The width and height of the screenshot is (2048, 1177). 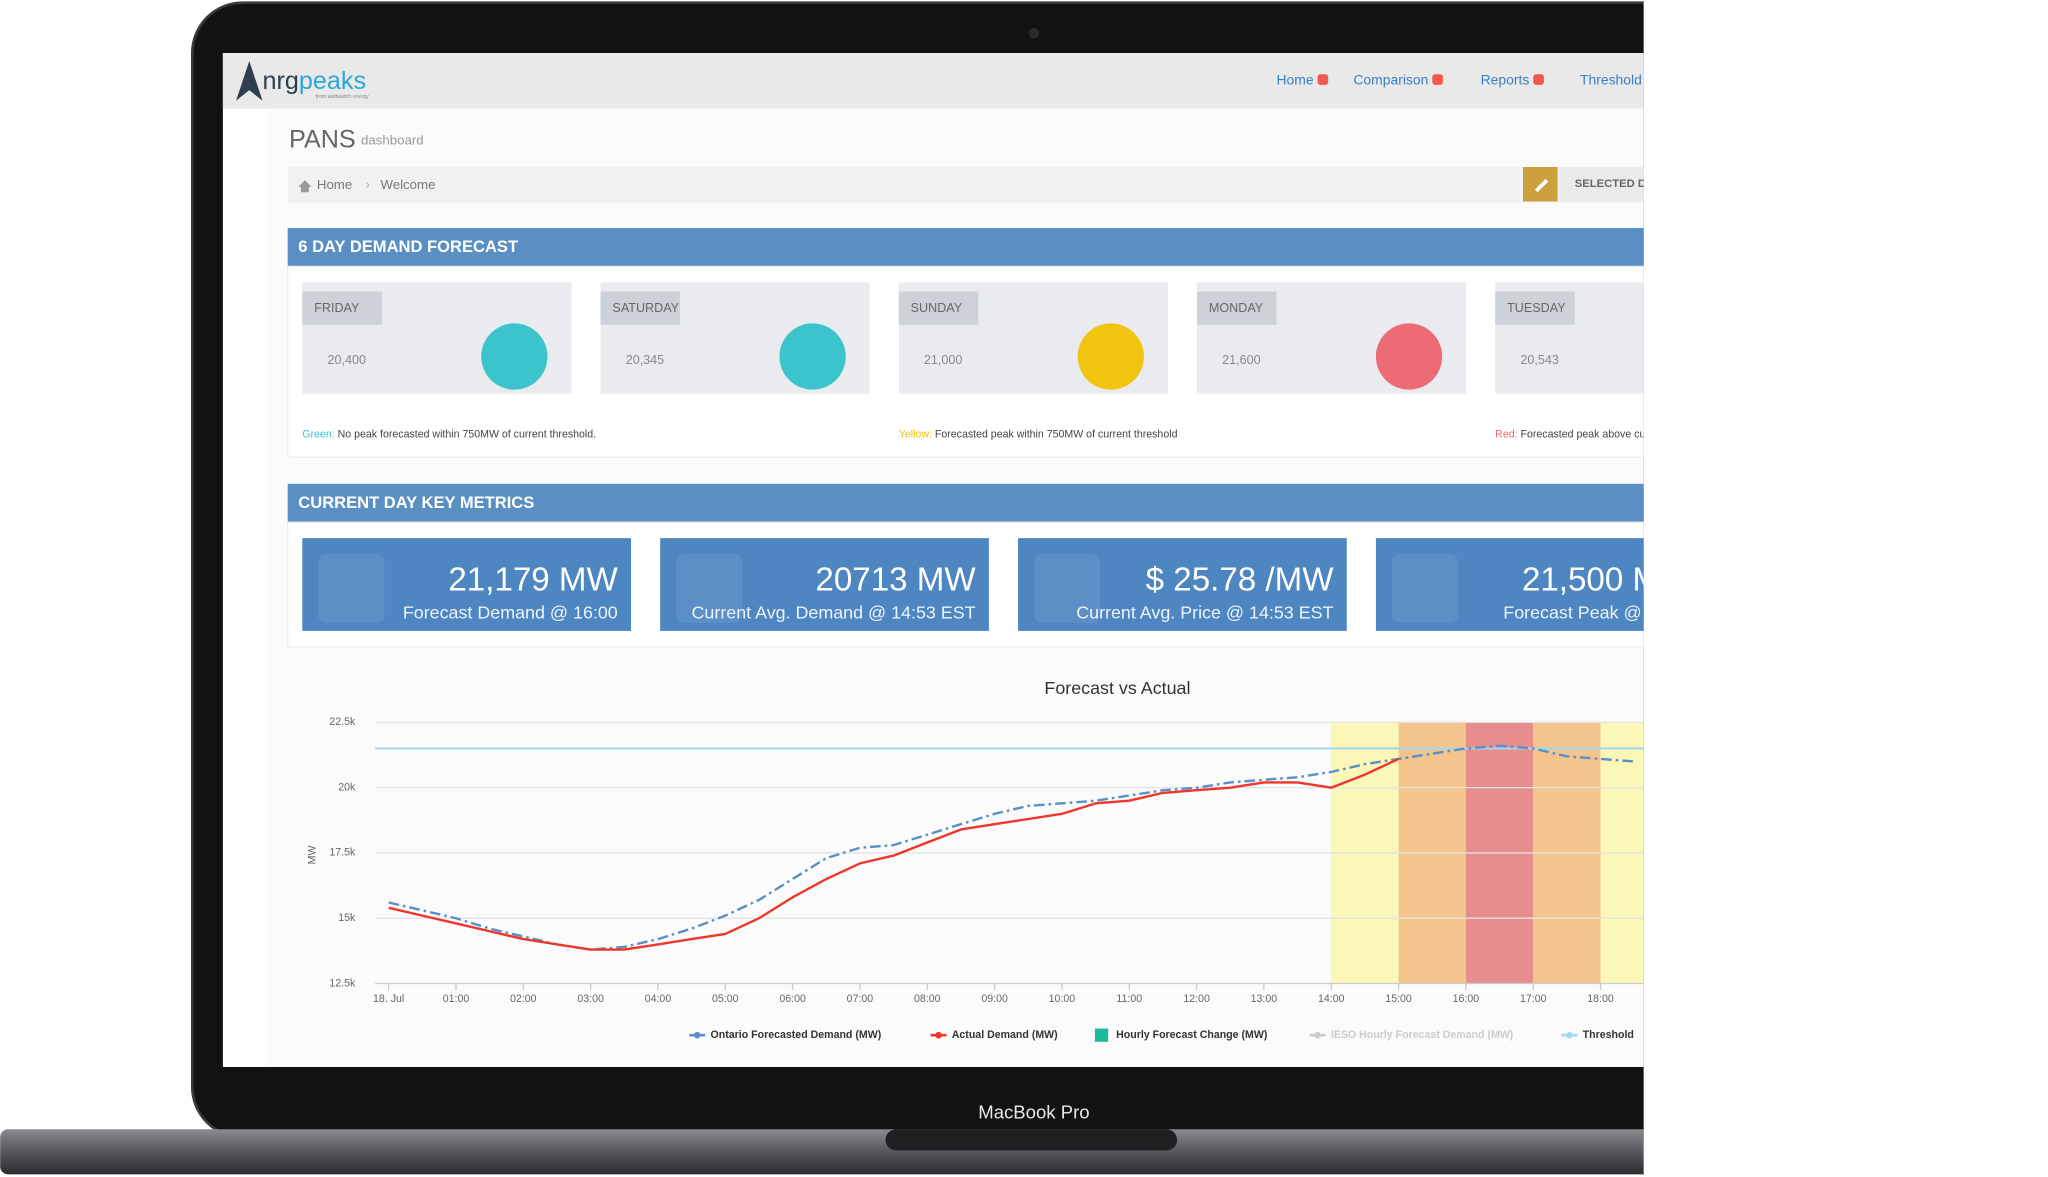 What do you see at coordinates (1033, 1111) in the screenshot?
I see `device-label: MacBook Pro` at bounding box center [1033, 1111].